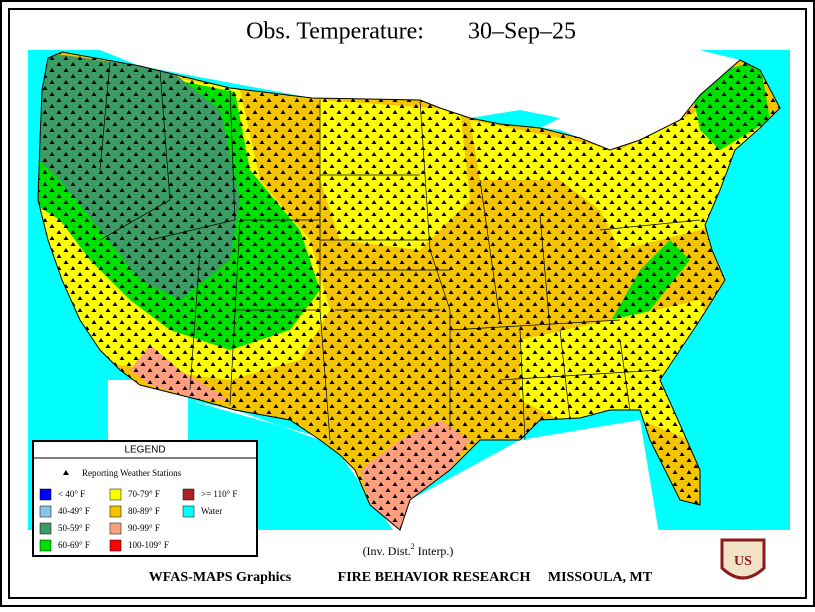 The width and height of the screenshot is (815, 612). I want to click on note-text: (Inv. Dist., so click(387, 551).